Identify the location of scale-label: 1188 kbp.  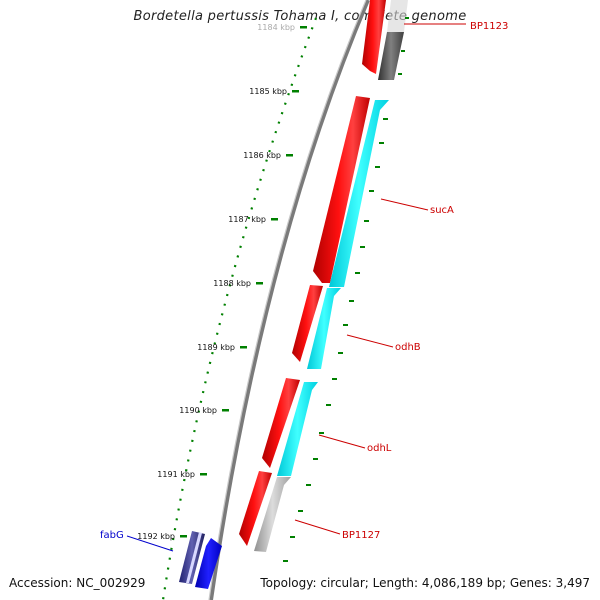
(232, 283).